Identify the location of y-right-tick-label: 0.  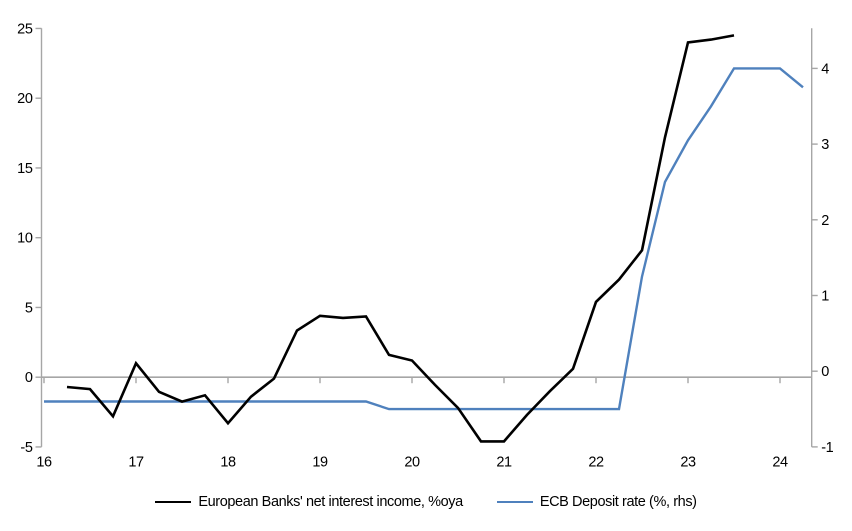
(825, 372).